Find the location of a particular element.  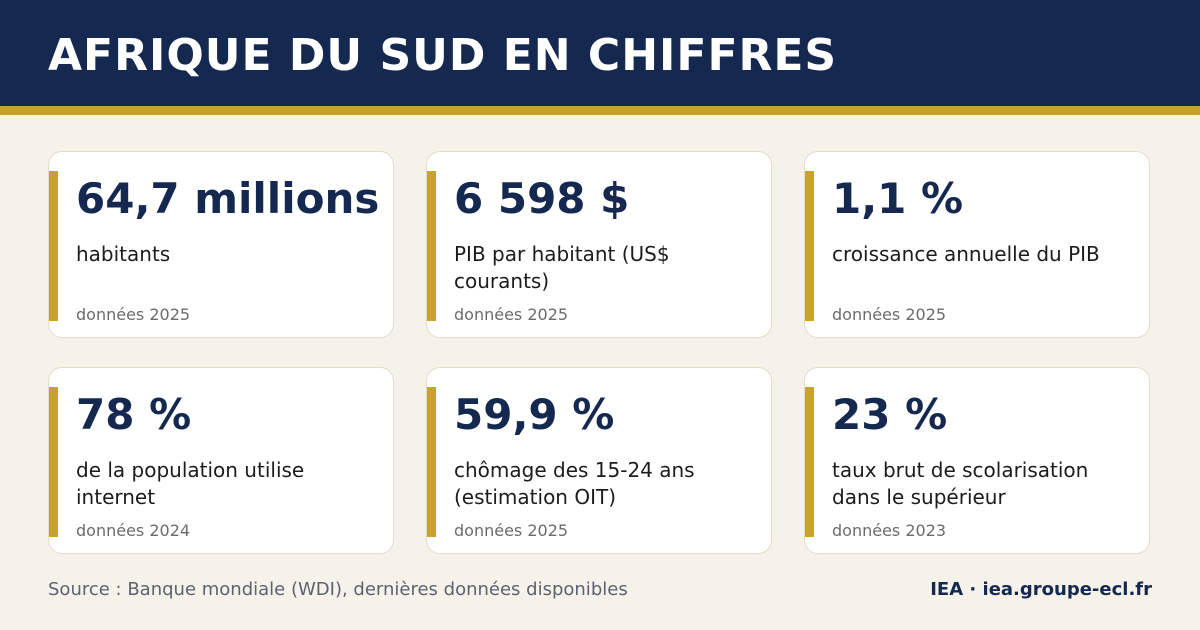

stat-value: 78 % is located at coordinates (134, 414).